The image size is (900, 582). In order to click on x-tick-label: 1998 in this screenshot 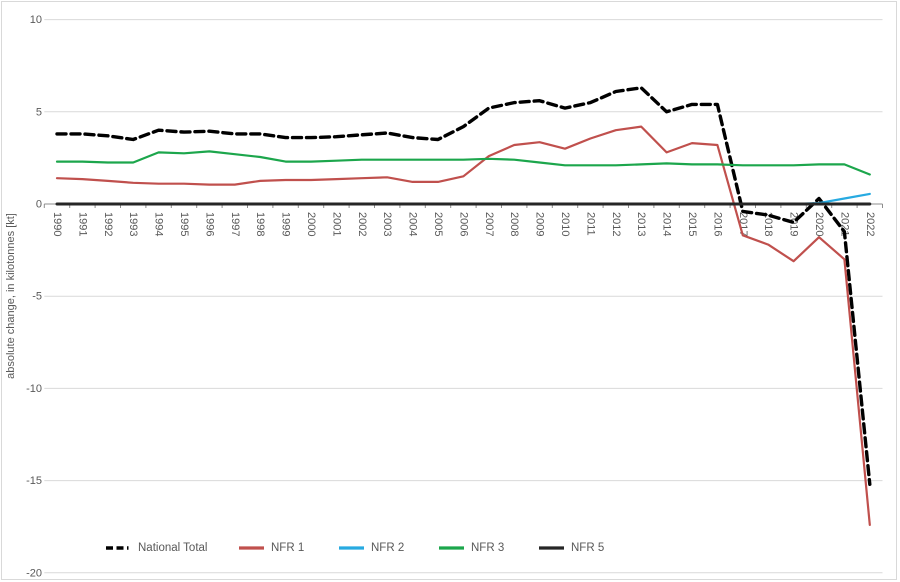, I will do `click(260, 224)`.